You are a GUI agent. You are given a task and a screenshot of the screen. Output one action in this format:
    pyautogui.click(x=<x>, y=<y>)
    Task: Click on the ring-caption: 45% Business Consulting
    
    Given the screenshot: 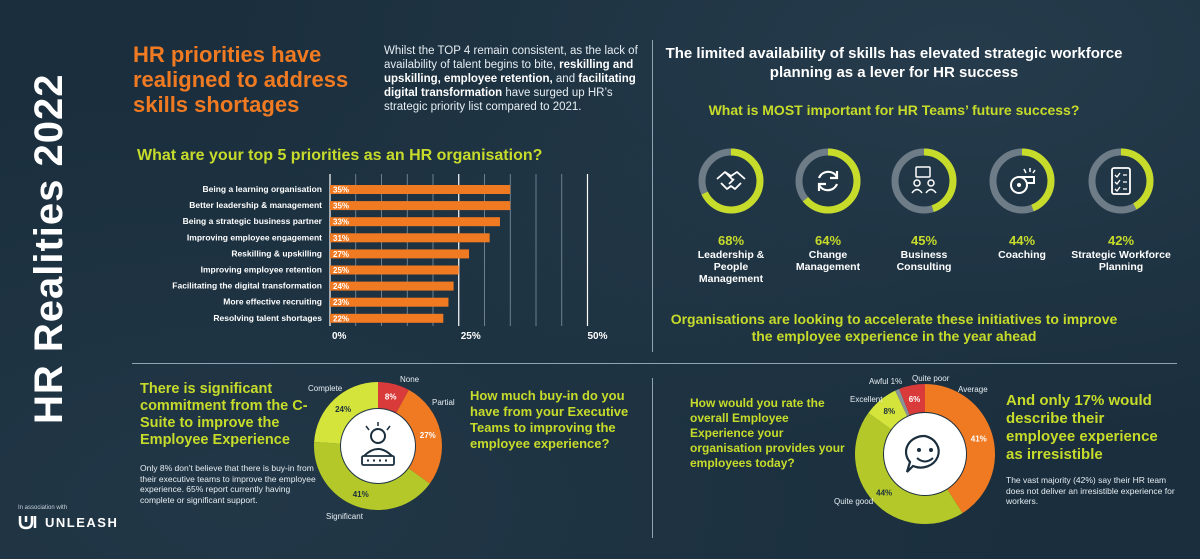 What is the action you would take?
    pyautogui.click(x=924, y=253)
    